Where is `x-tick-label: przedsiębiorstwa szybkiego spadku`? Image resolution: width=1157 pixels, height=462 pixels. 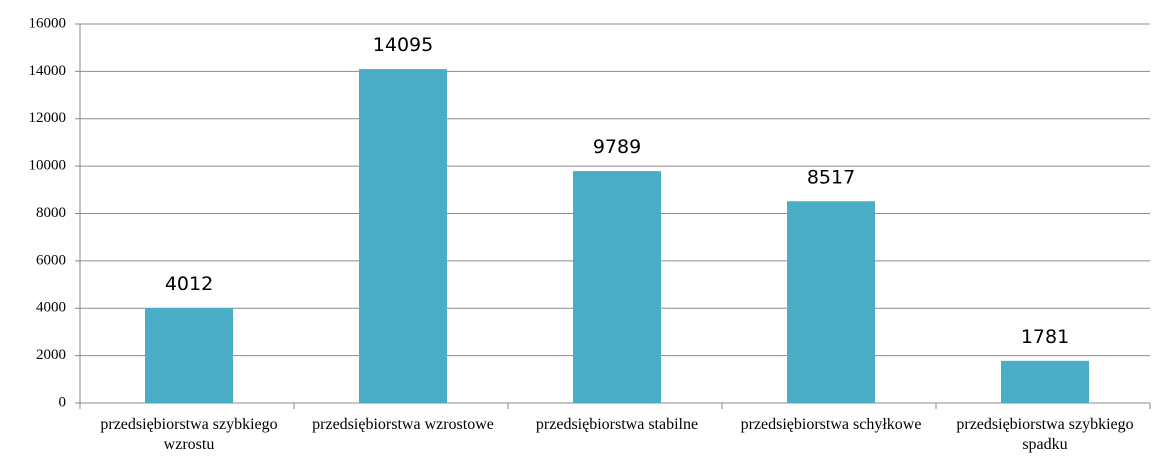
x-tick-label: przedsiębiorstwa szybkiego spadku is located at coordinates (1045, 434).